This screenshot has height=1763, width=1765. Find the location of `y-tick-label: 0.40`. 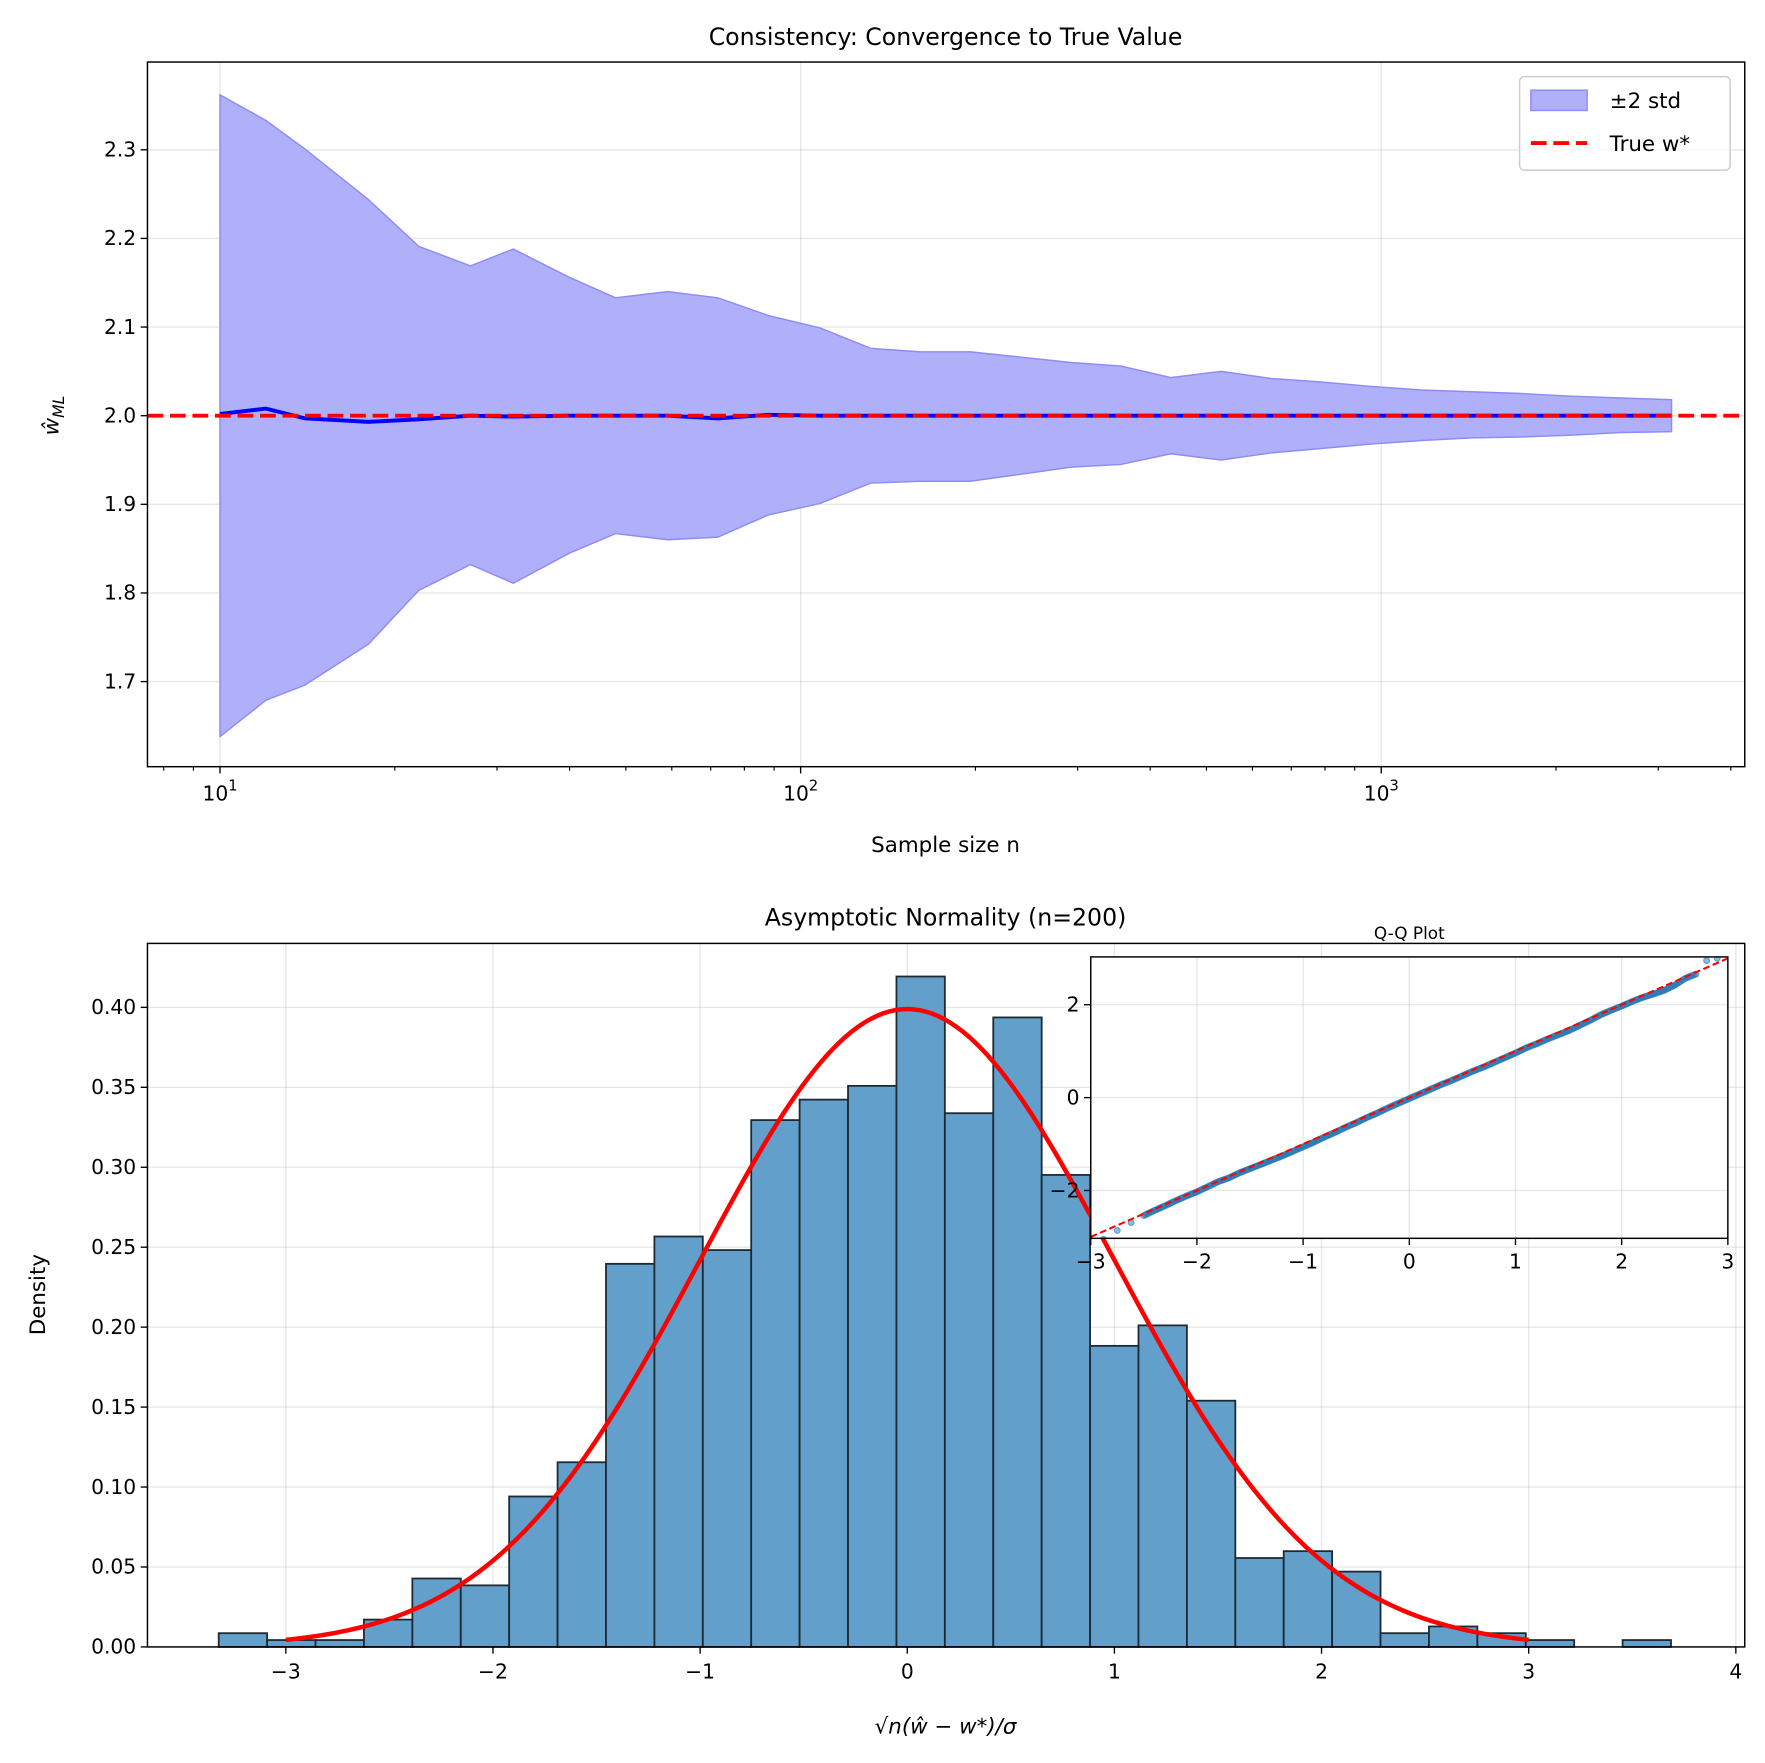

y-tick-label: 0.40 is located at coordinates (113, 1007).